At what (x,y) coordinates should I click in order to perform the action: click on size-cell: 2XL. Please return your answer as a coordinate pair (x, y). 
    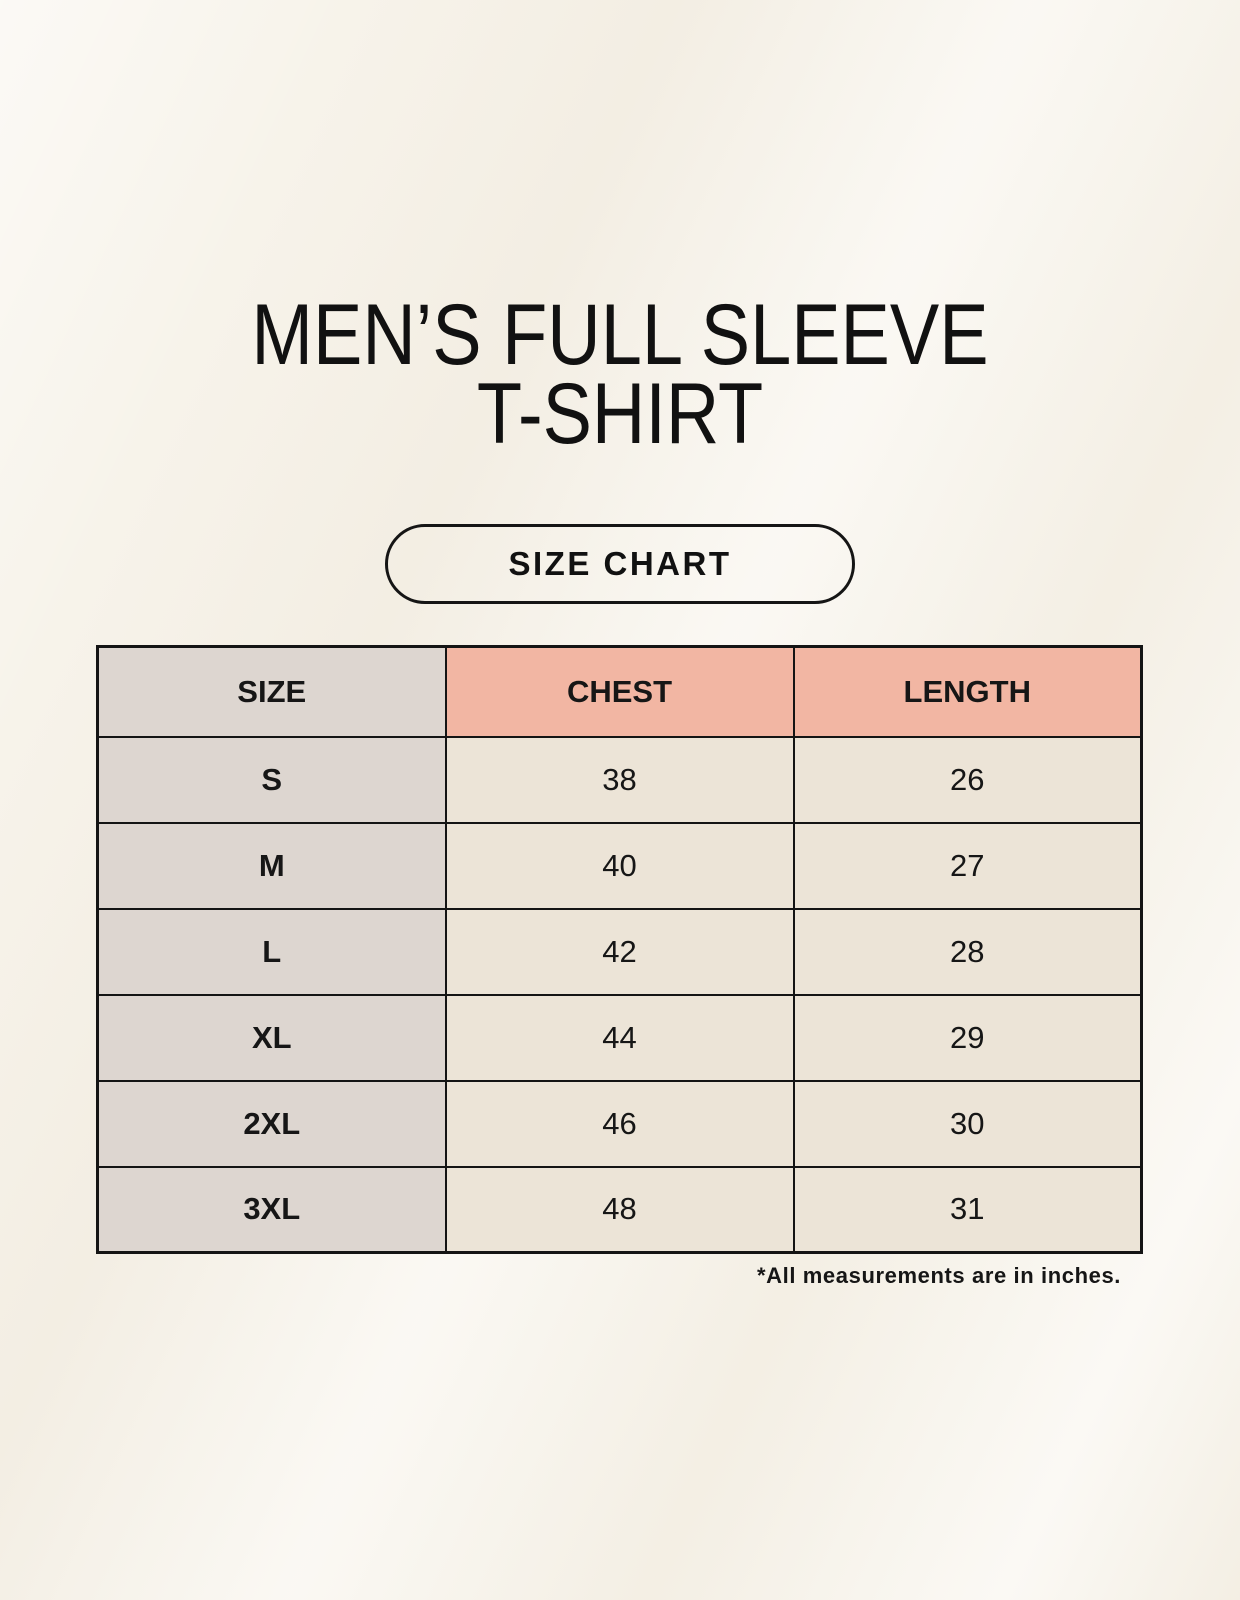
    Looking at the image, I should click on (271, 1123).